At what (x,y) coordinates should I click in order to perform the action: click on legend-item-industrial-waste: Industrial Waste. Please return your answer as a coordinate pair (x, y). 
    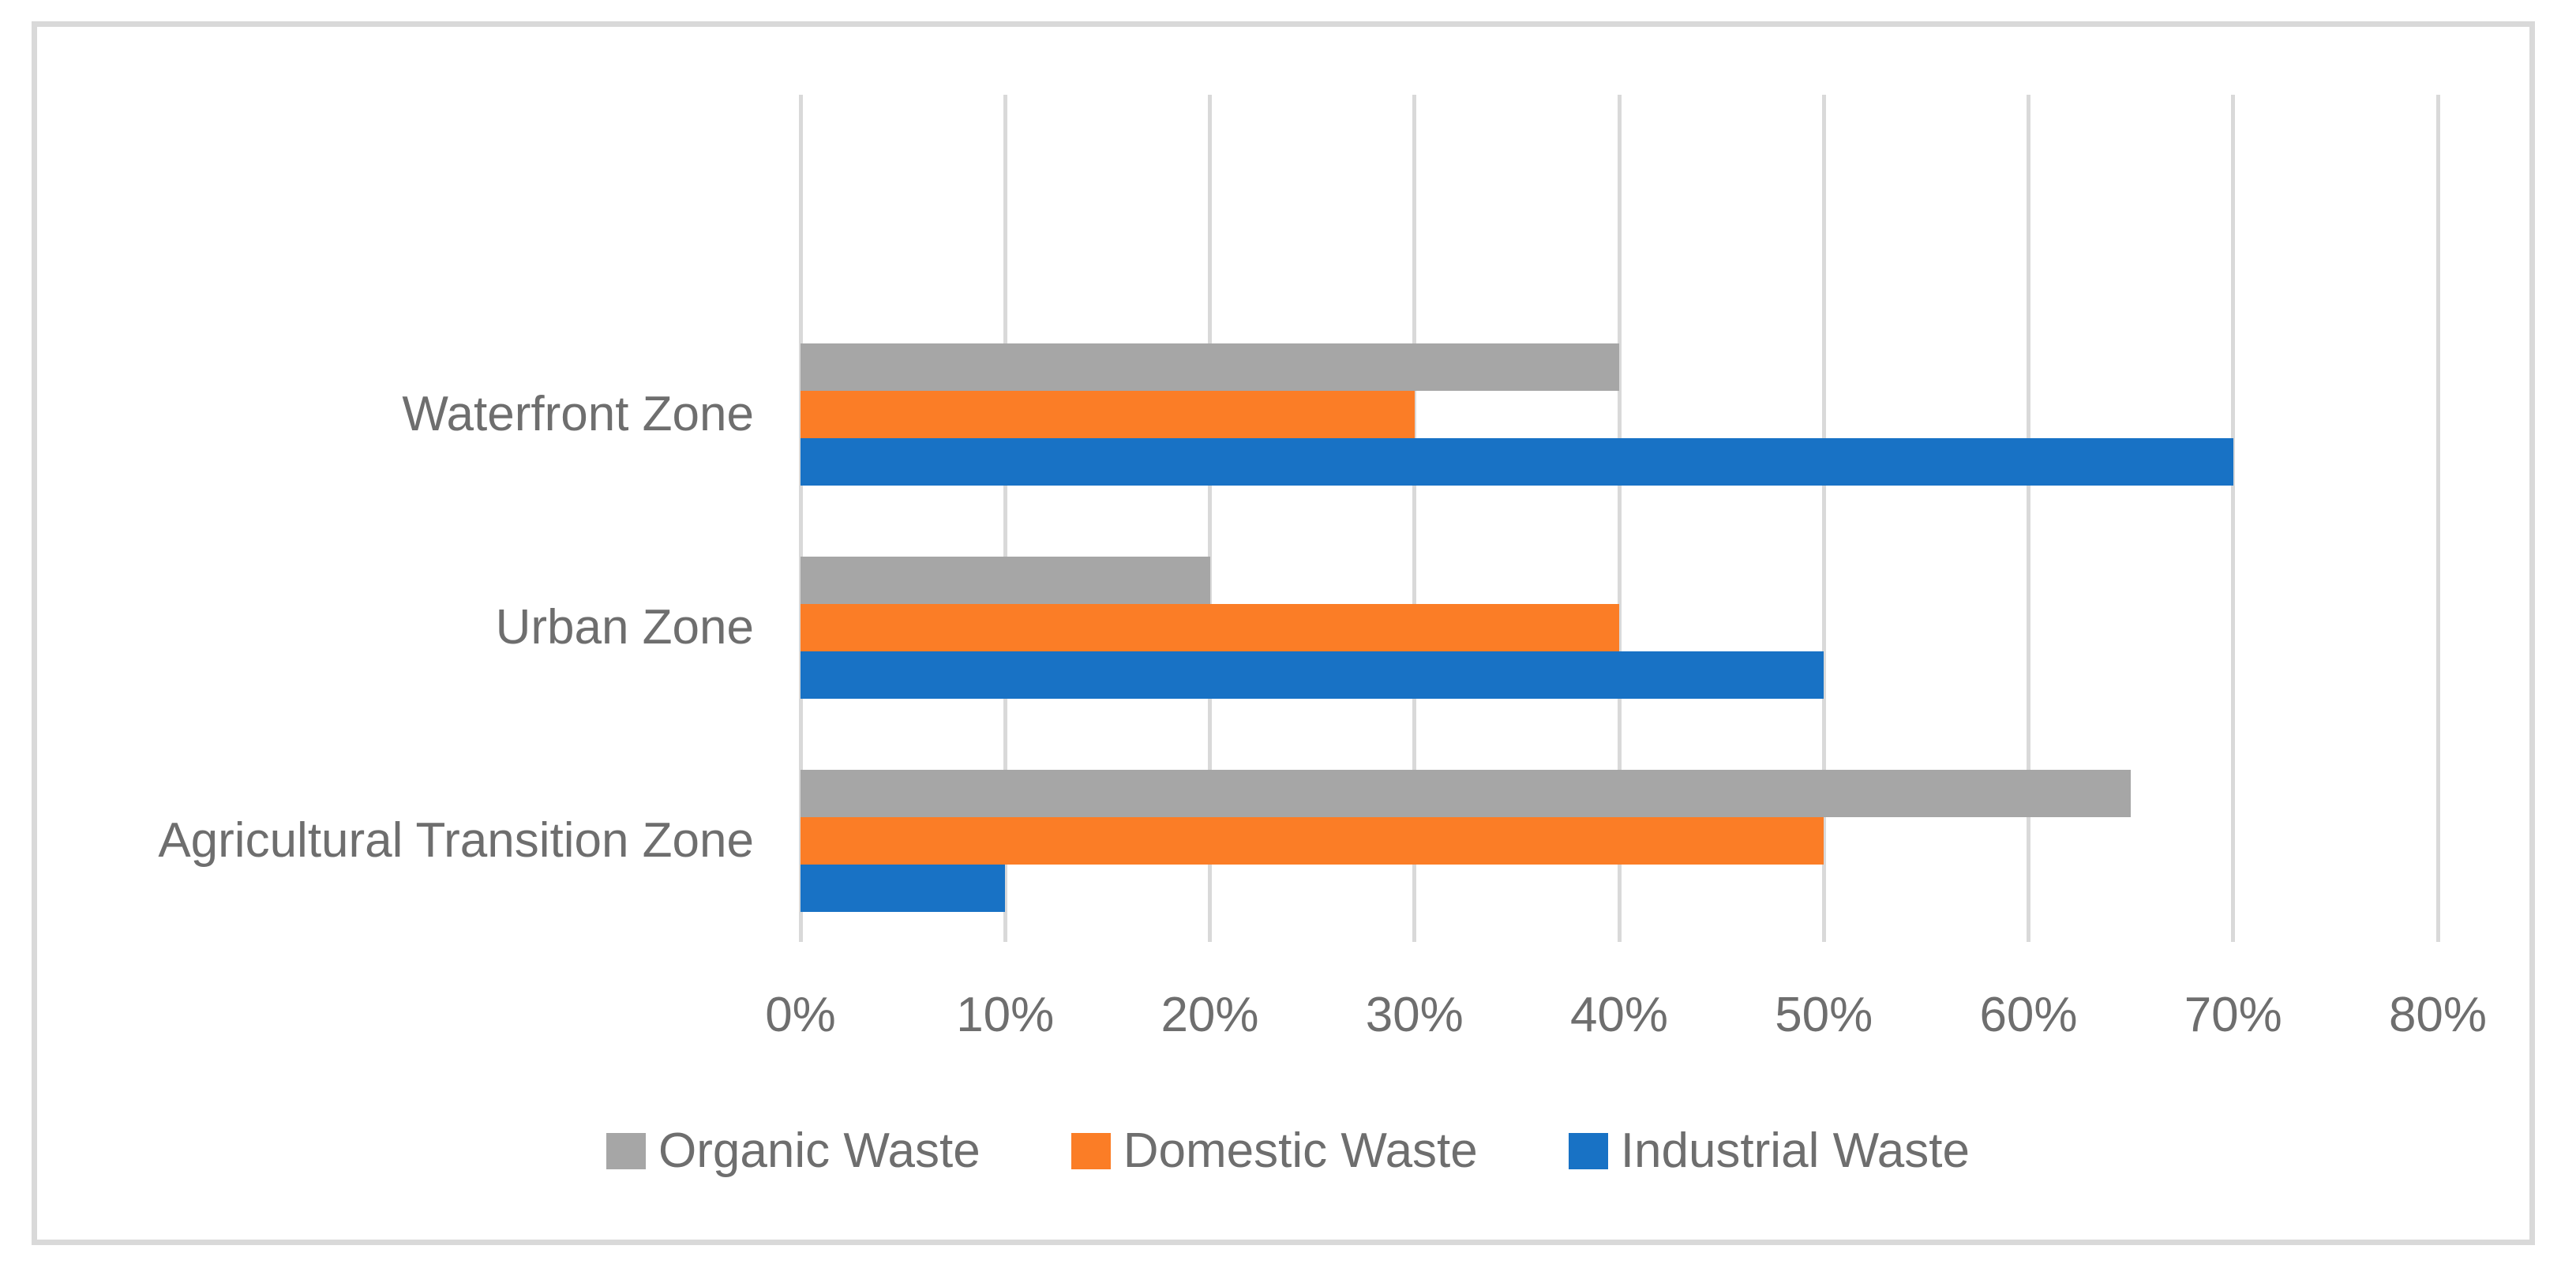
    Looking at the image, I should click on (1769, 1151).